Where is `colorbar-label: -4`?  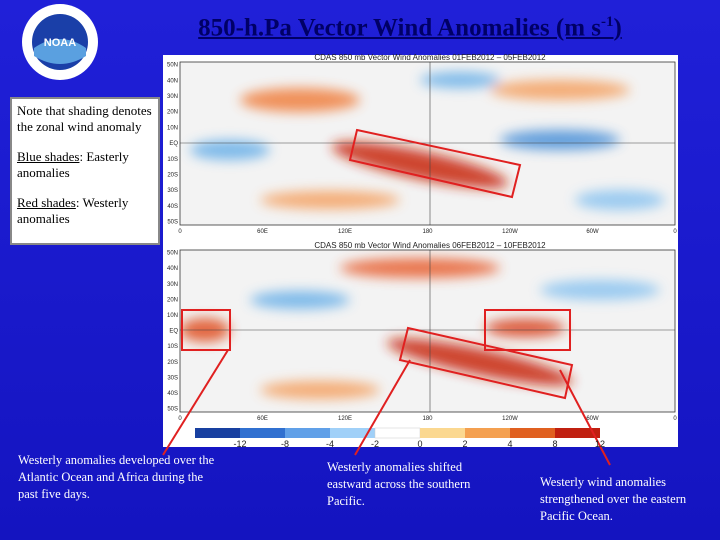
colorbar-label: -4 is located at coordinates (330, 444).